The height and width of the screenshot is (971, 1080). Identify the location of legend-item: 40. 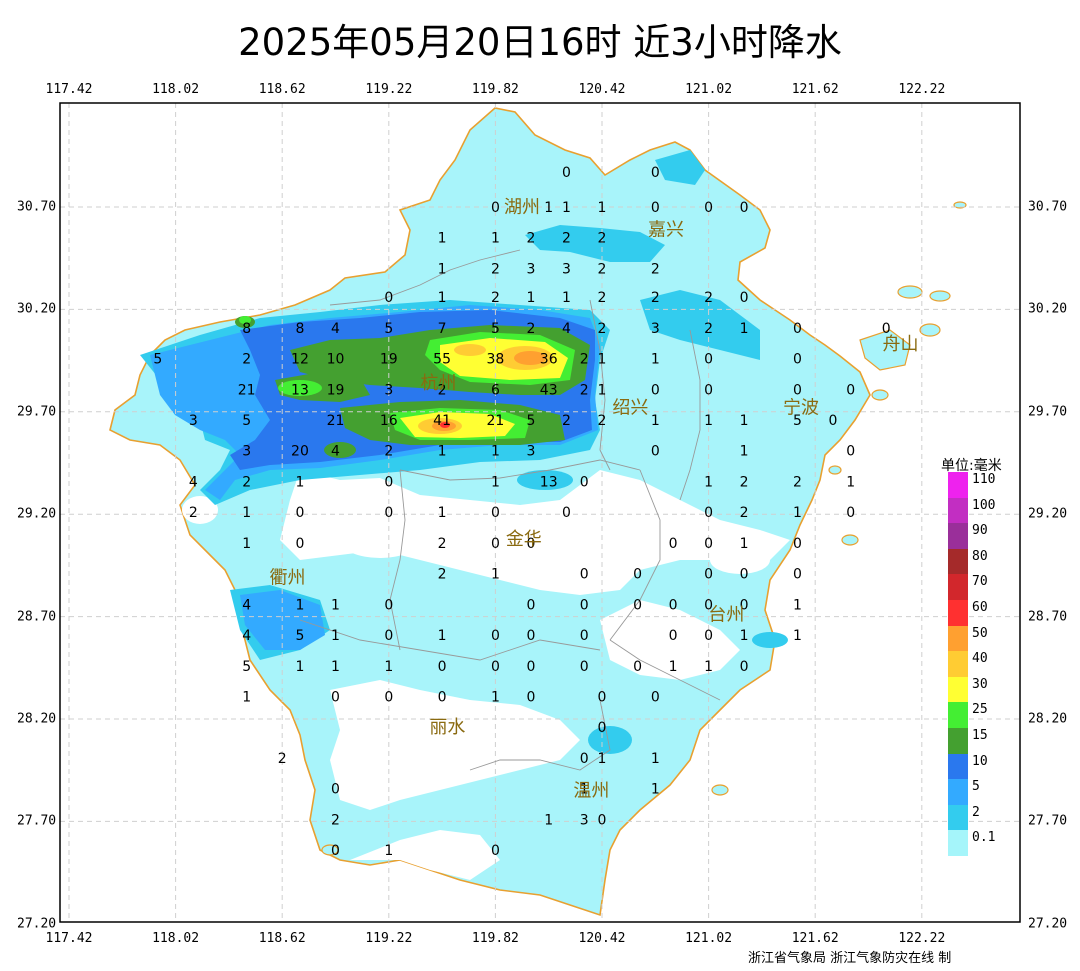
(988, 664).